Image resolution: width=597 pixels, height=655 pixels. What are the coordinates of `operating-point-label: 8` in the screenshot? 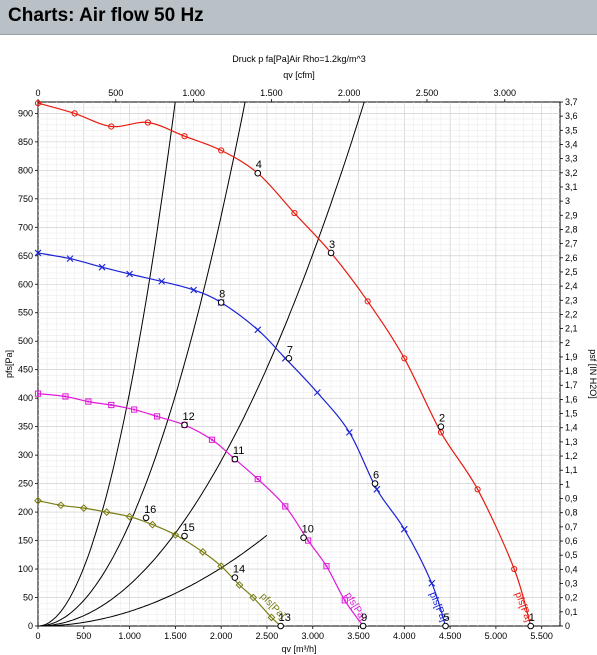 It's located at (222, 294).